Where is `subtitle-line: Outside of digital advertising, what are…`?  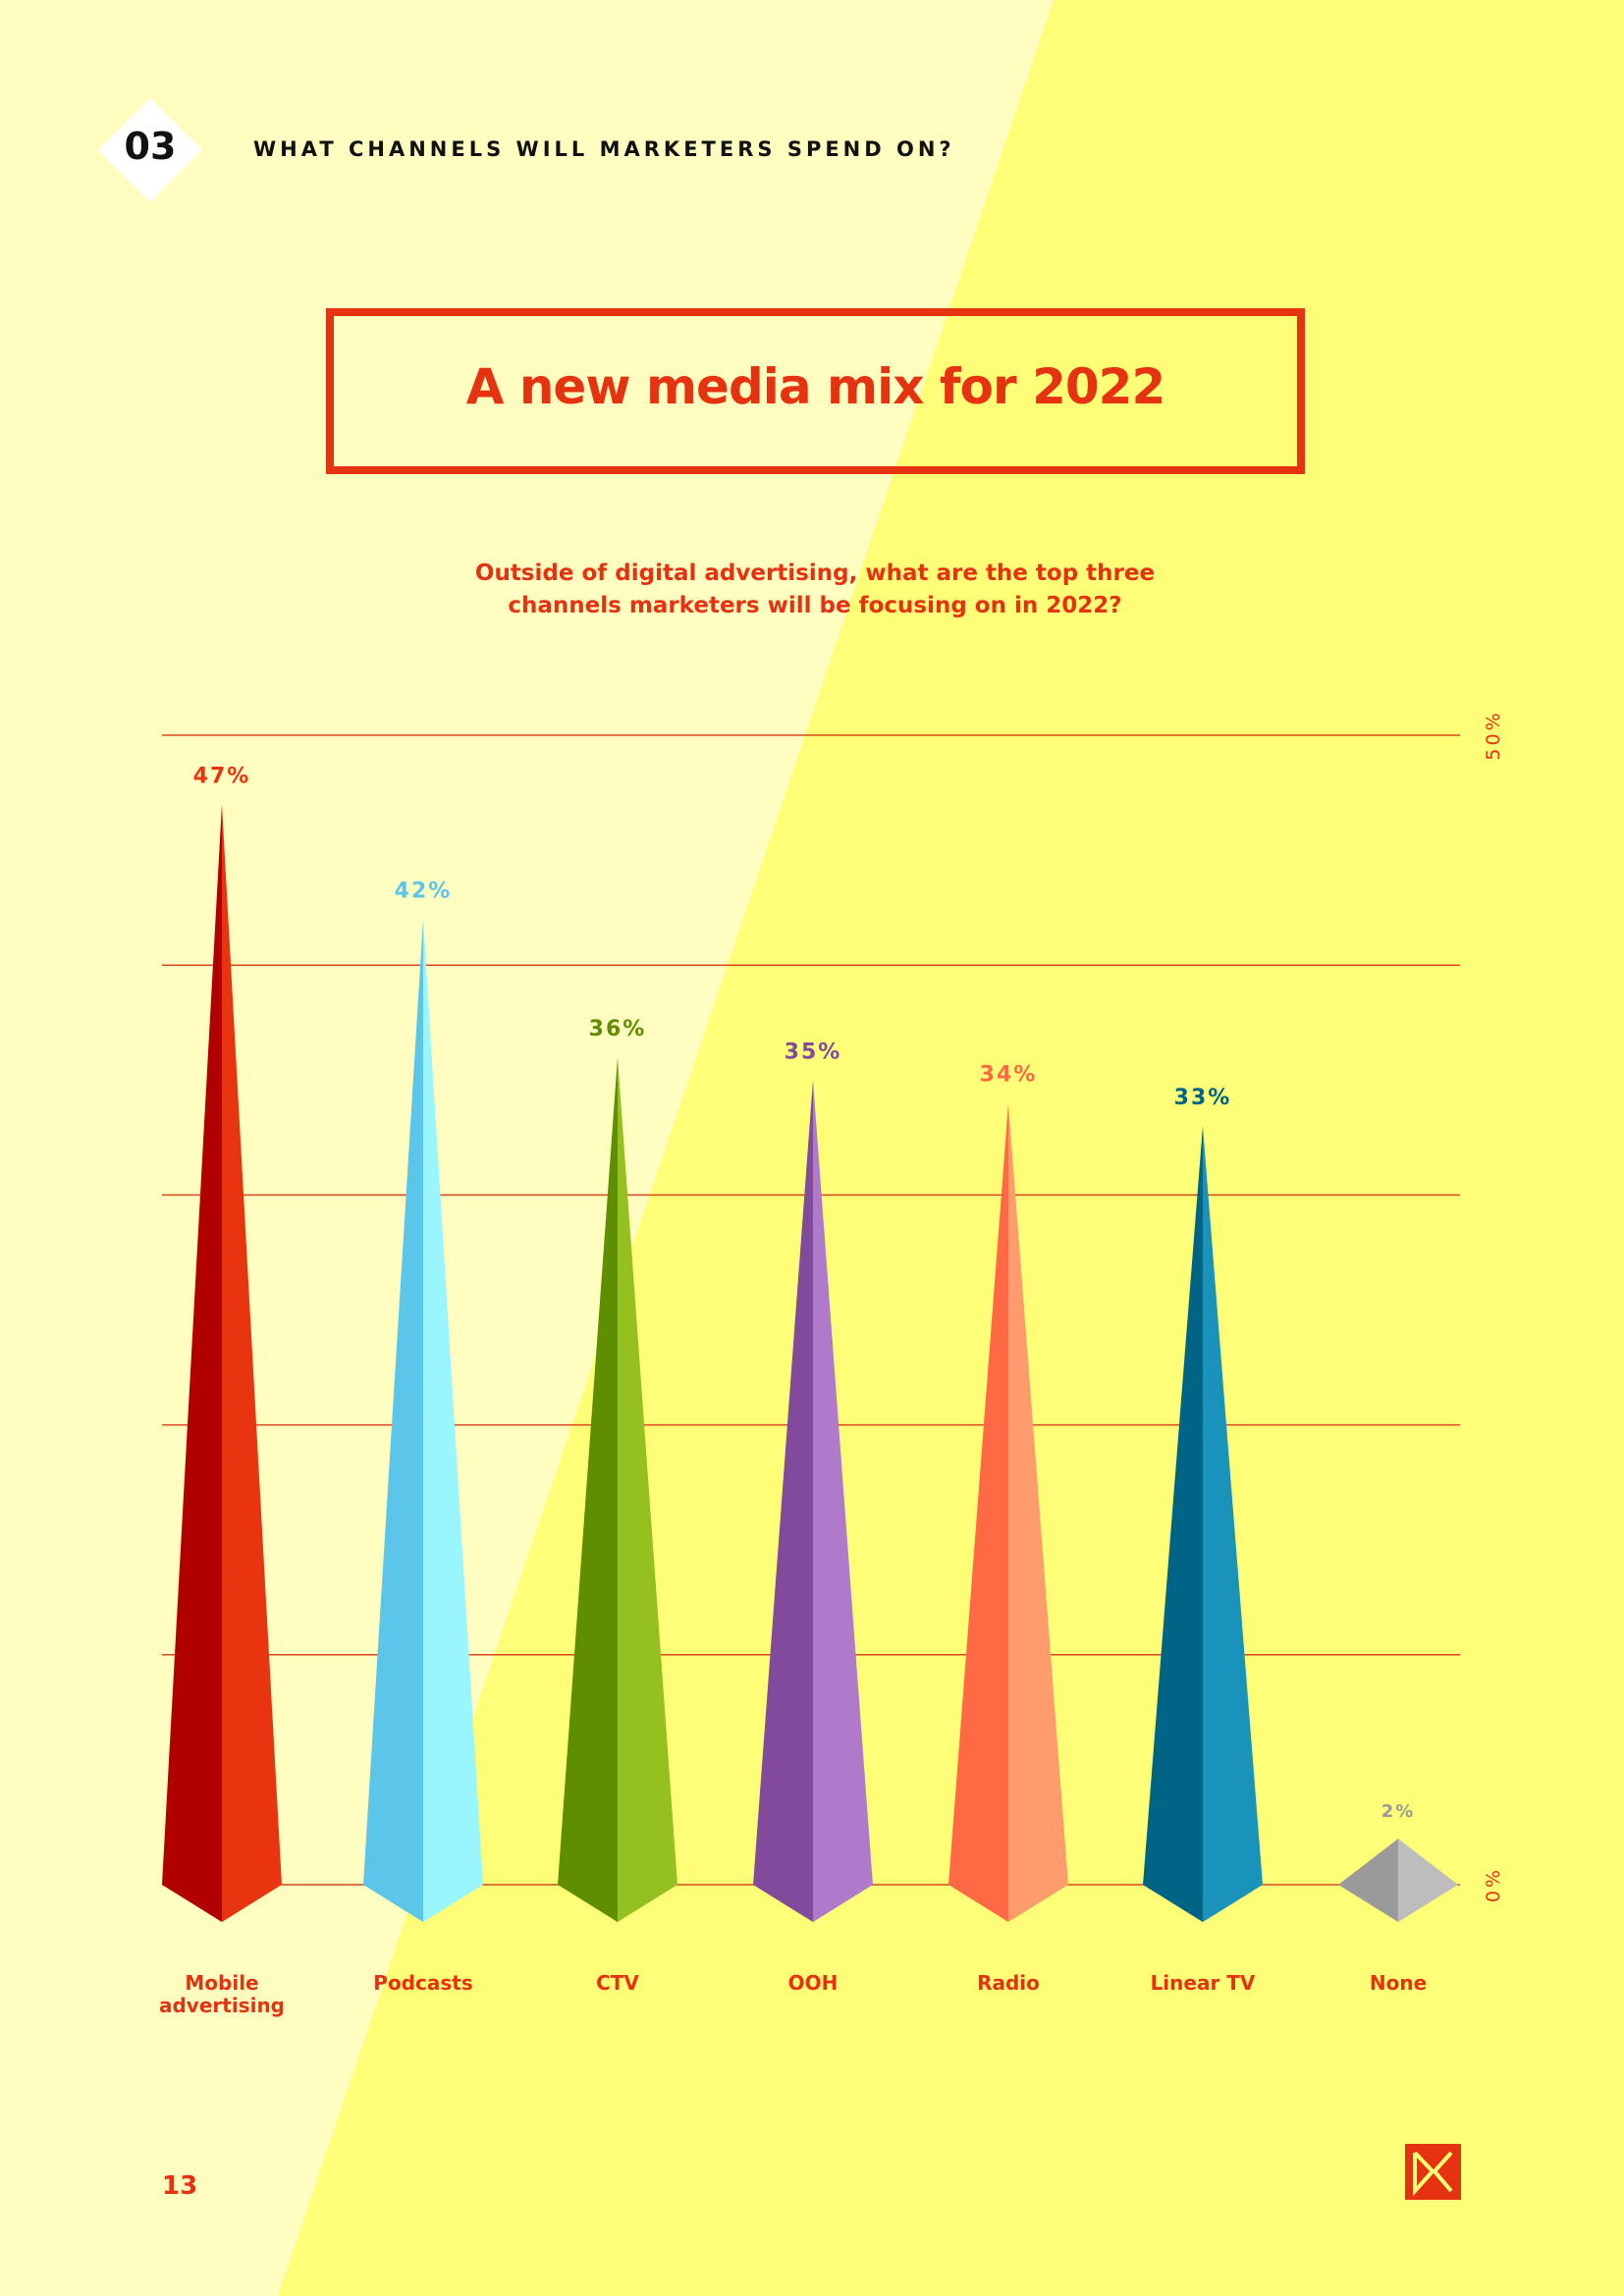 subtitle-line: Outside of digital advertising, what are… is located at coordinates (815, 573).